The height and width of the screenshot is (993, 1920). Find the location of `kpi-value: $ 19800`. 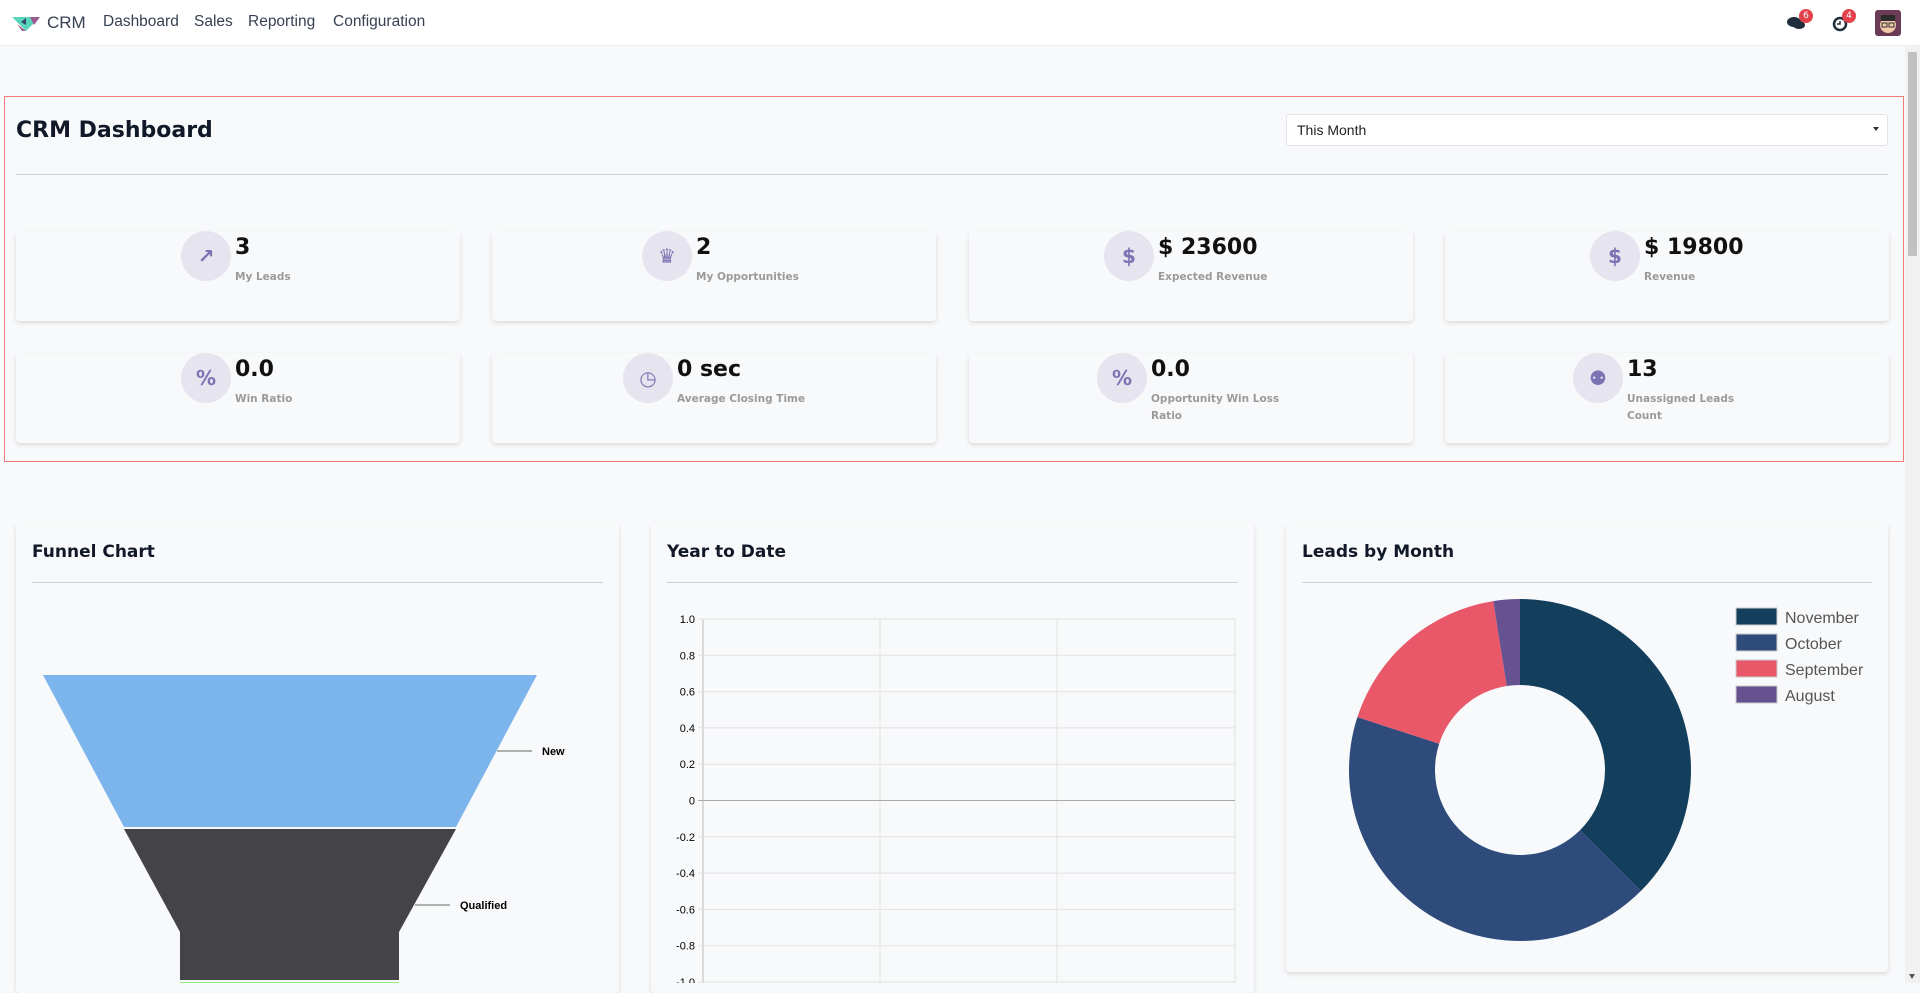

kpi-value: $ 19800 is located at coordinates (1694, 247).